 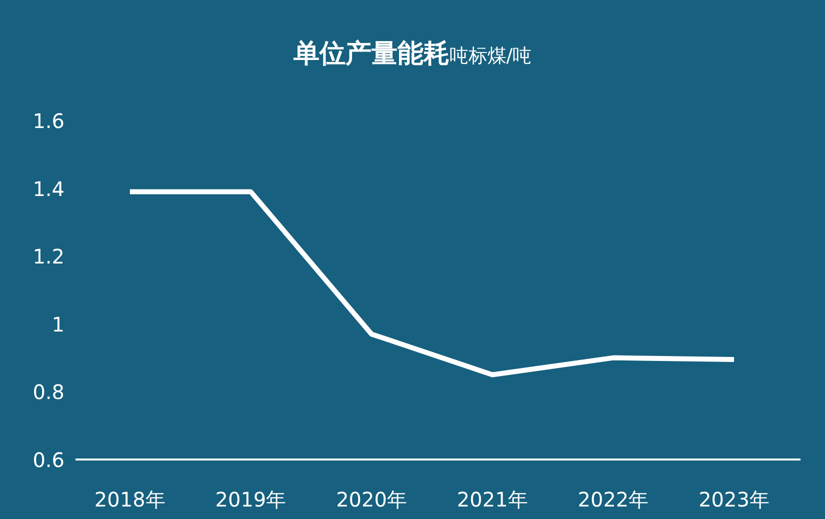 I want to click on y-tick-label: 1.2, so click(x=48, y=256).